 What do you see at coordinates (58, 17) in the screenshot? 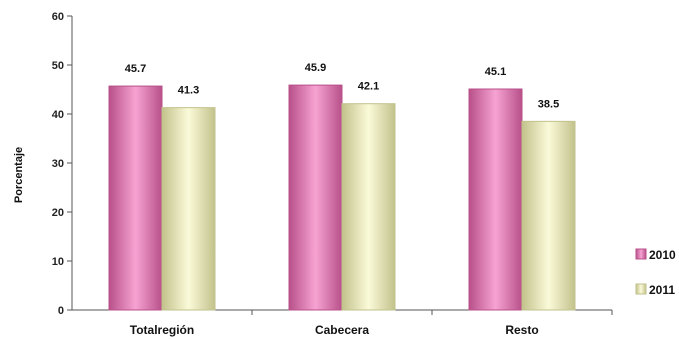
I see `y-tick-label: 60` at bounding box center [58, 17].